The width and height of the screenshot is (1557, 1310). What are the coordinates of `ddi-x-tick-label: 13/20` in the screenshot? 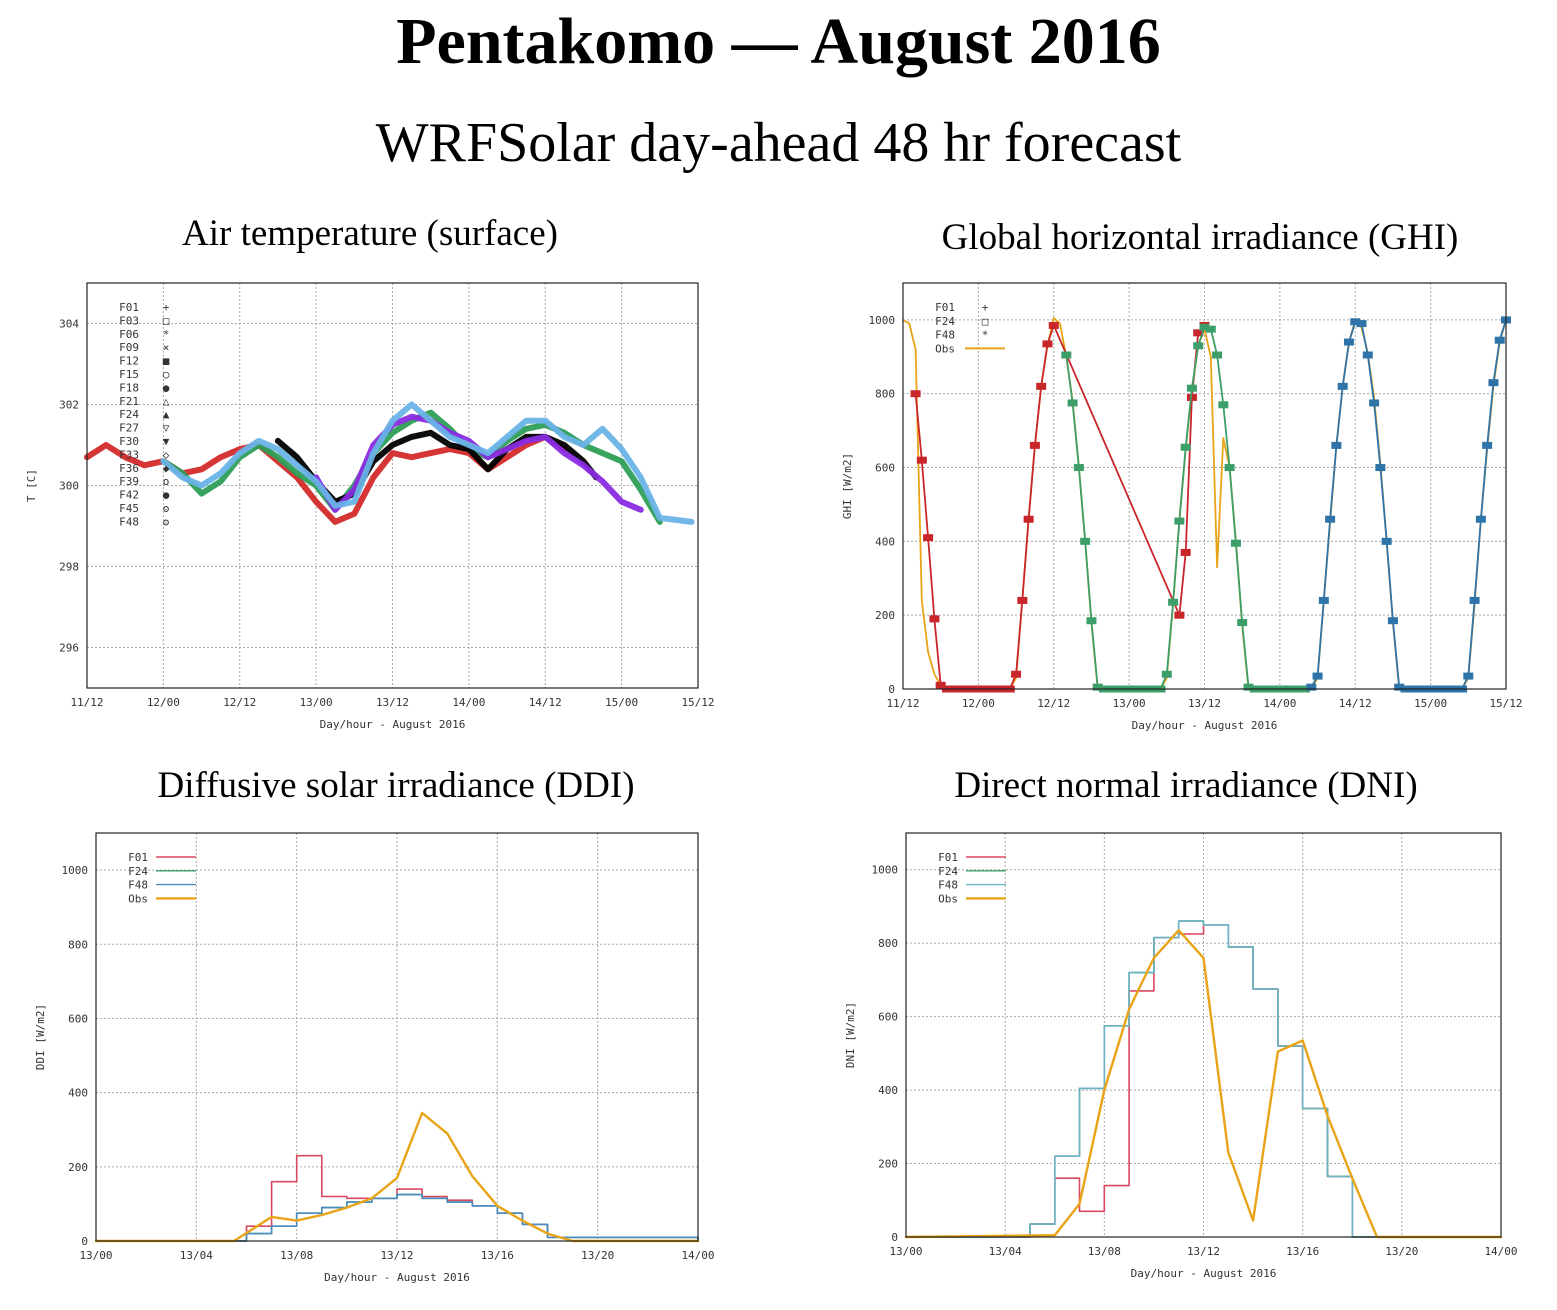 It's located at (597, 1255).